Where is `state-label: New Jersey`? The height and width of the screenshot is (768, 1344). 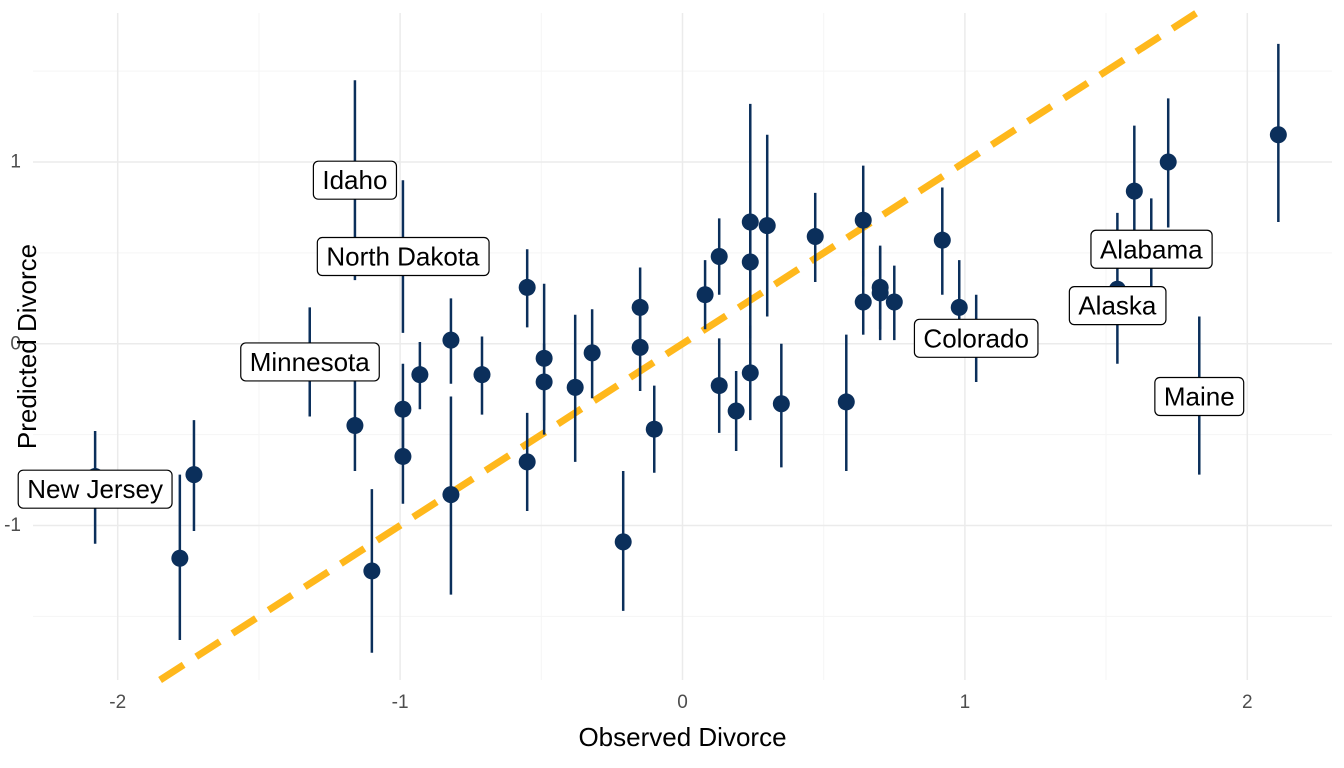
state-label: New Jersey is located at coordinates (95, 489).